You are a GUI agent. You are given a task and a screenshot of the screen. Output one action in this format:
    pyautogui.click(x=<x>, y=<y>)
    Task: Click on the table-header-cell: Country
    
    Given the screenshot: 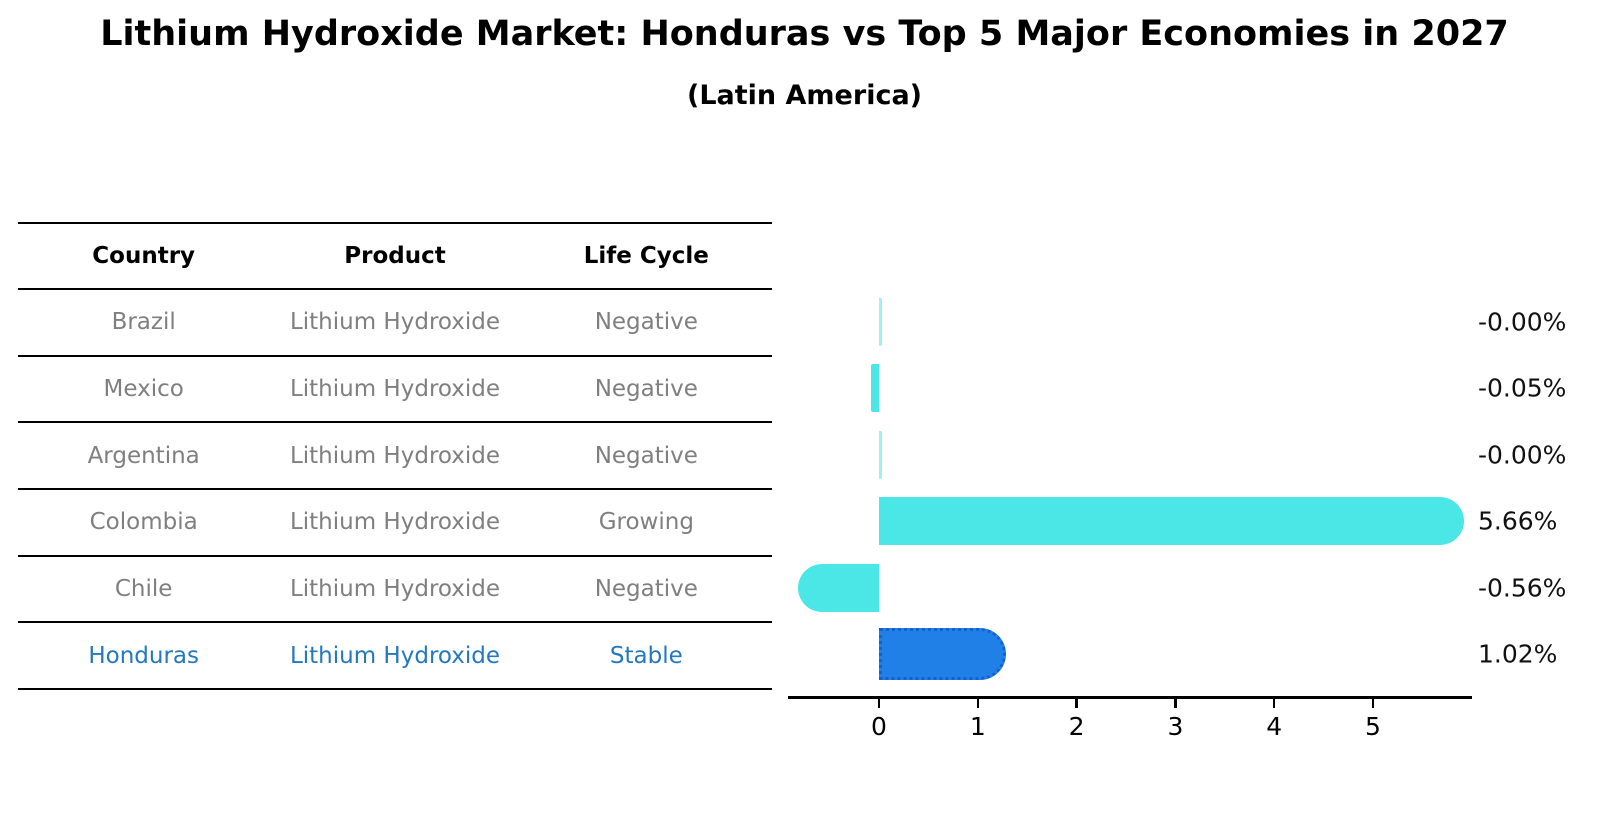 What is the action you would take?
    pyautogui.click(x=144, y=256)
    